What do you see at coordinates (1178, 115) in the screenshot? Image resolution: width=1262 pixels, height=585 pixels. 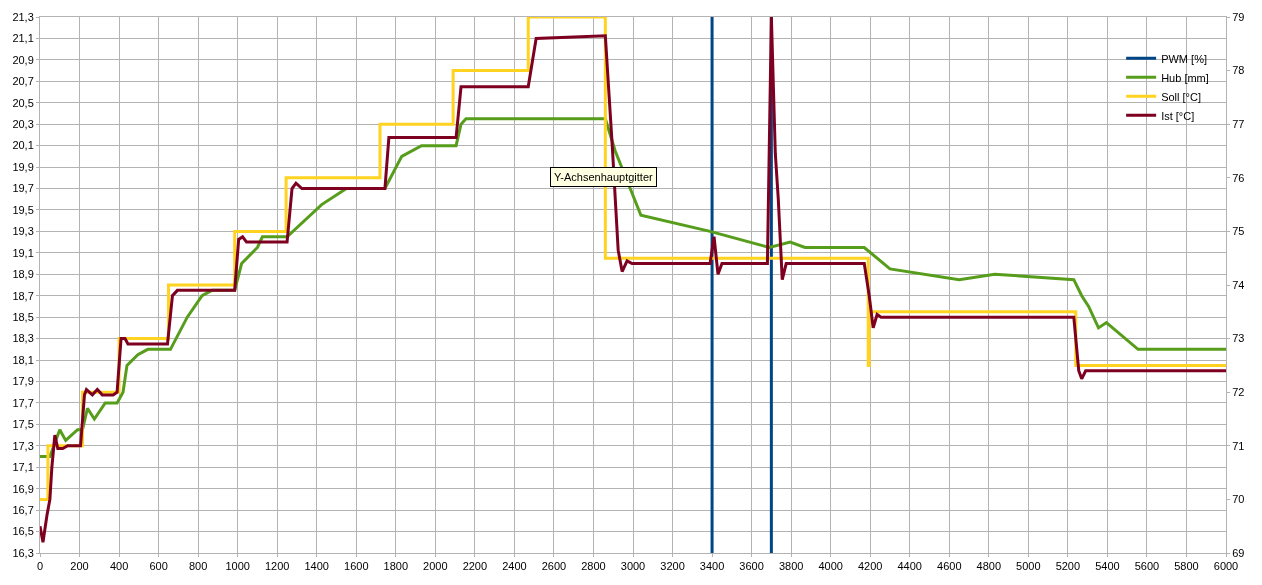 I see `legend-label: Ist [°C]` at bounding box center [1178, 115].